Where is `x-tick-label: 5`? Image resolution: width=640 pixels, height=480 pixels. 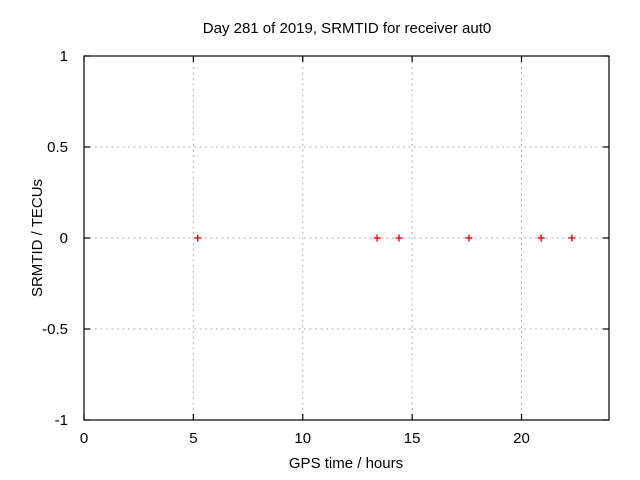 x-tick-label: 5 is located at coordinates (193, 438).